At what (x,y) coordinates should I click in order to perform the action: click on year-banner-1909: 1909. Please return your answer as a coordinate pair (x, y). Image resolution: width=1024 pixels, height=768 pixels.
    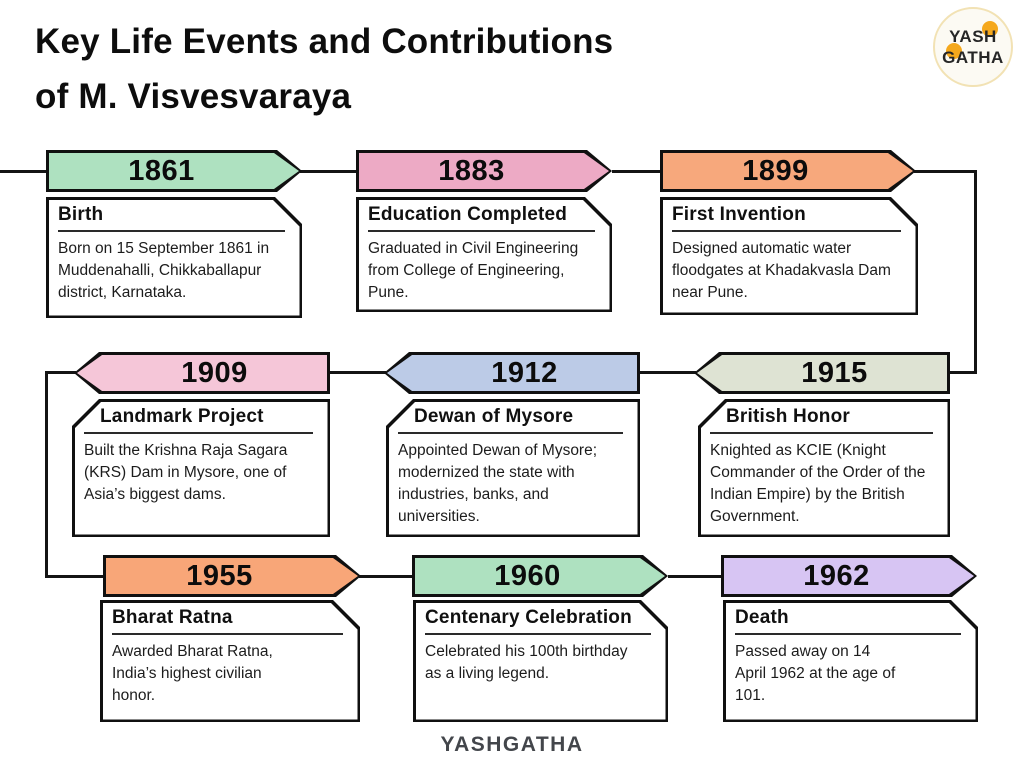
    Looking at the image, I should click on (202, 373).